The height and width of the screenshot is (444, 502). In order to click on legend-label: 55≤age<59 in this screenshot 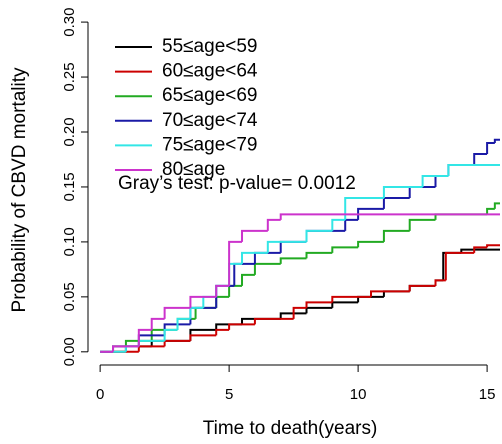, I will do `click(210, 46)`.